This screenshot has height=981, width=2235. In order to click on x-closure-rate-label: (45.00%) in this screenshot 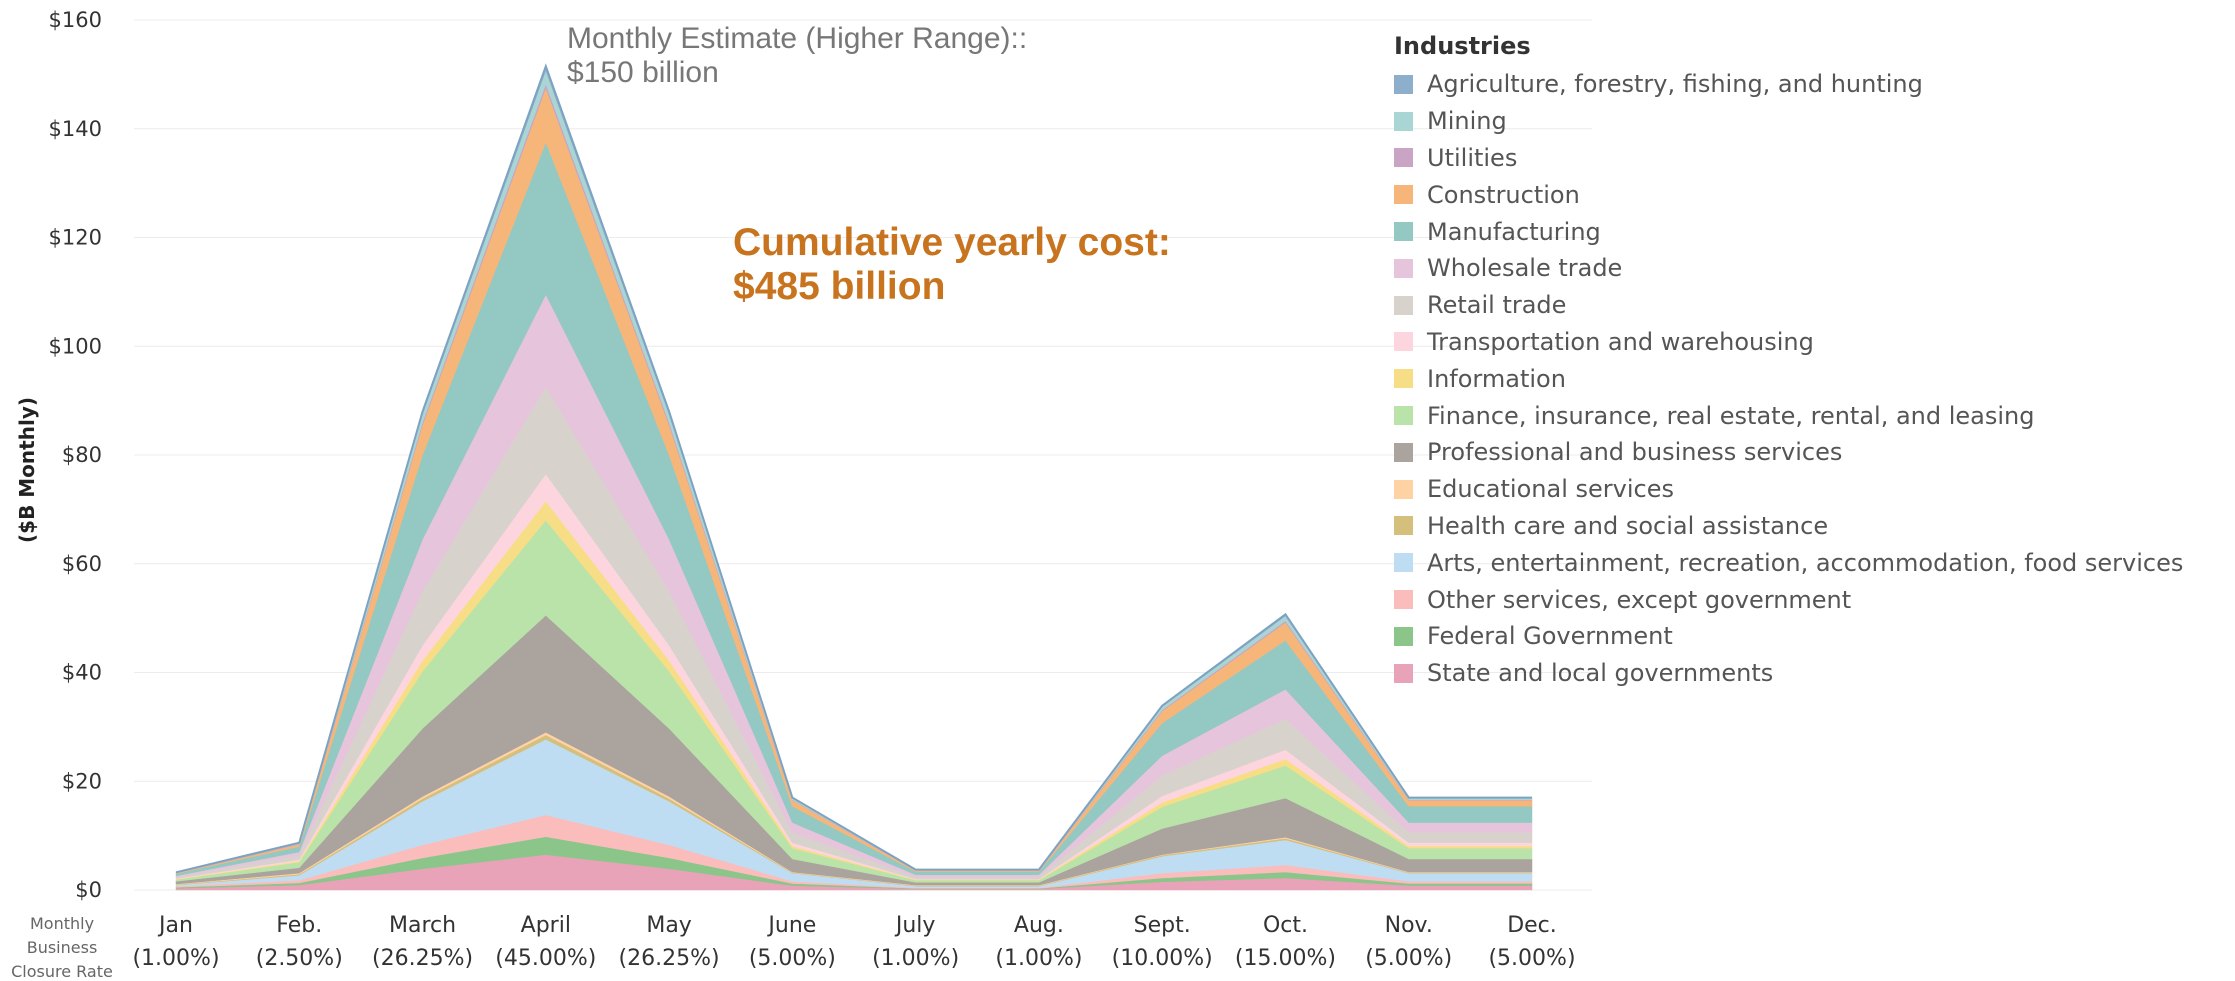, I will do `click(545, 958)`.